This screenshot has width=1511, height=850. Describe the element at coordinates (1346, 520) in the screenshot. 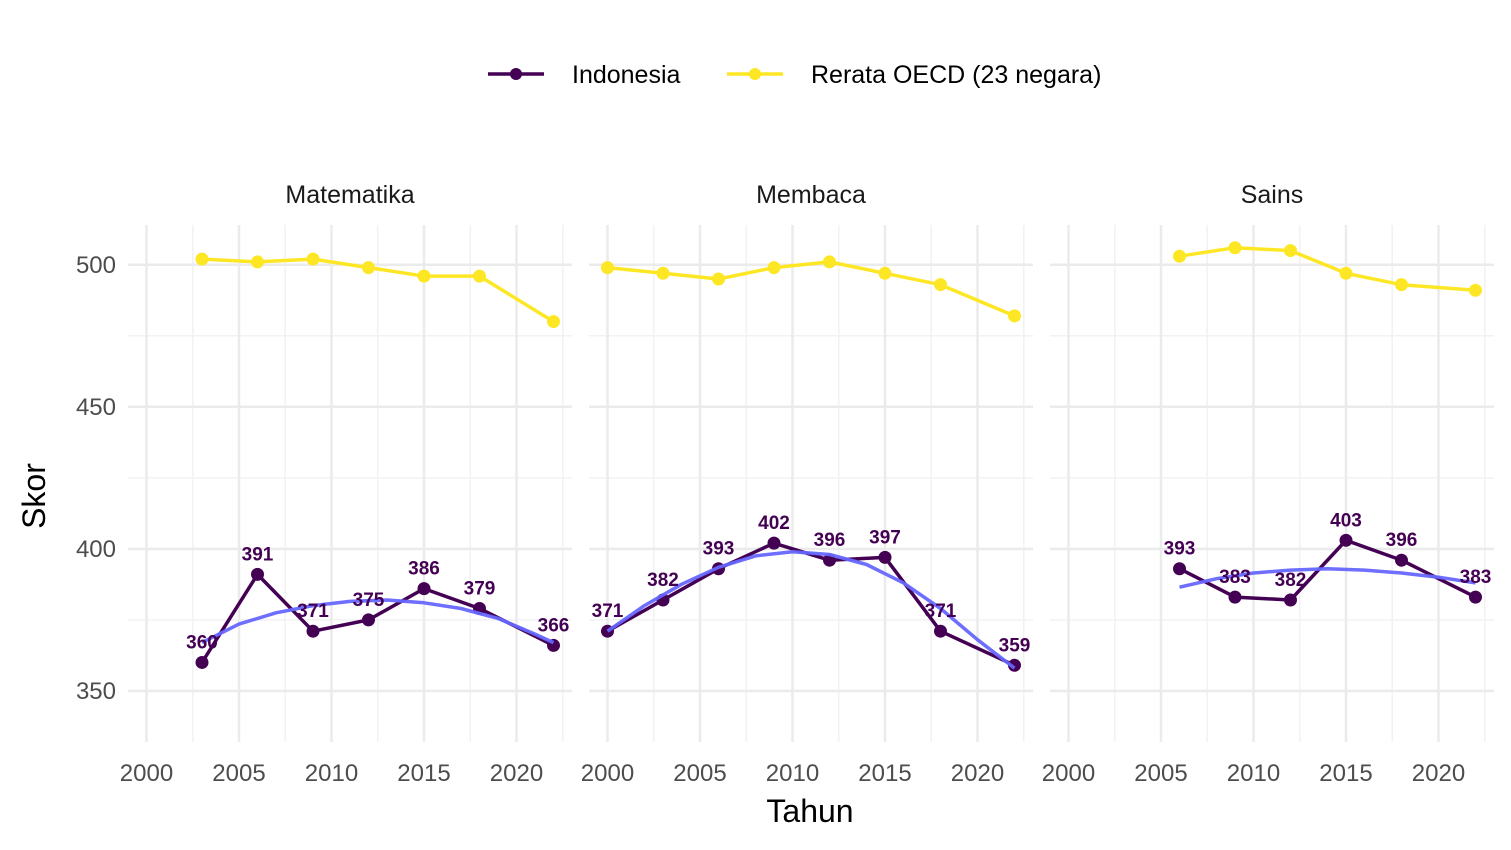

I see `data-label-indonesia: 403` at that location.